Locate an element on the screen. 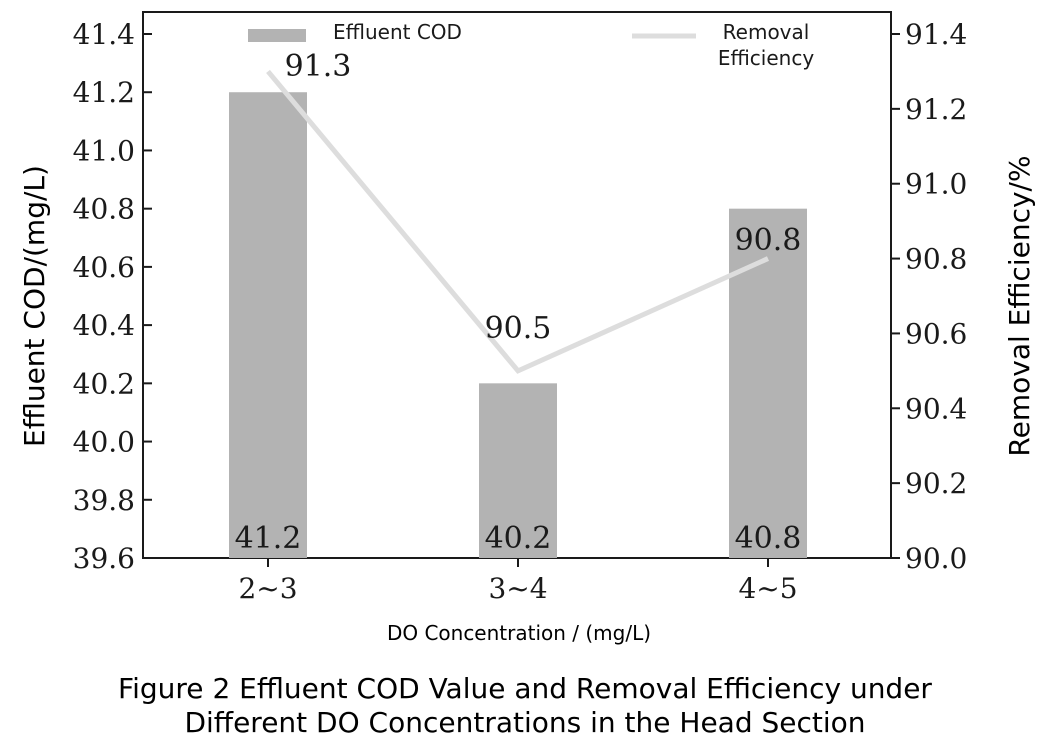  right-axis-title: Removal Efficiency/% is located at coordinates (1019, 305).